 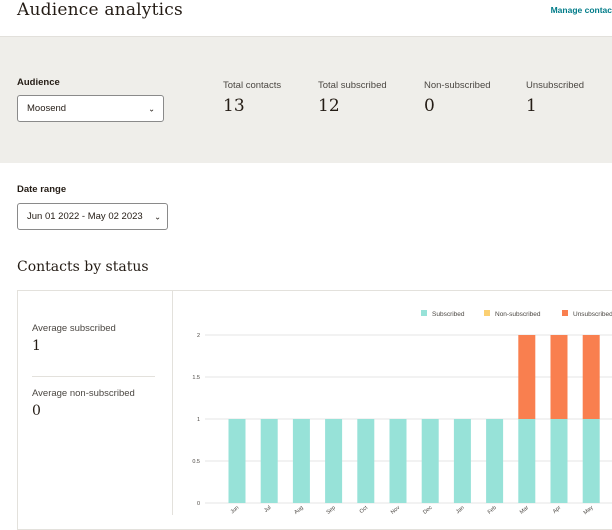 I want to click on x-tick-label: Sep, so click(x=331, y=510).